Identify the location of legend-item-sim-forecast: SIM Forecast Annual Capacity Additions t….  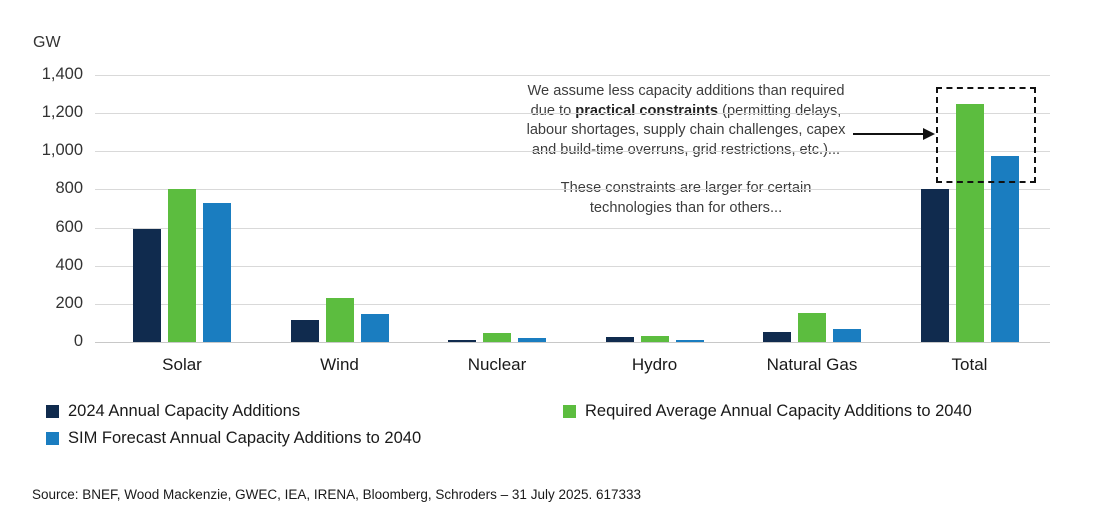
(233, 438).